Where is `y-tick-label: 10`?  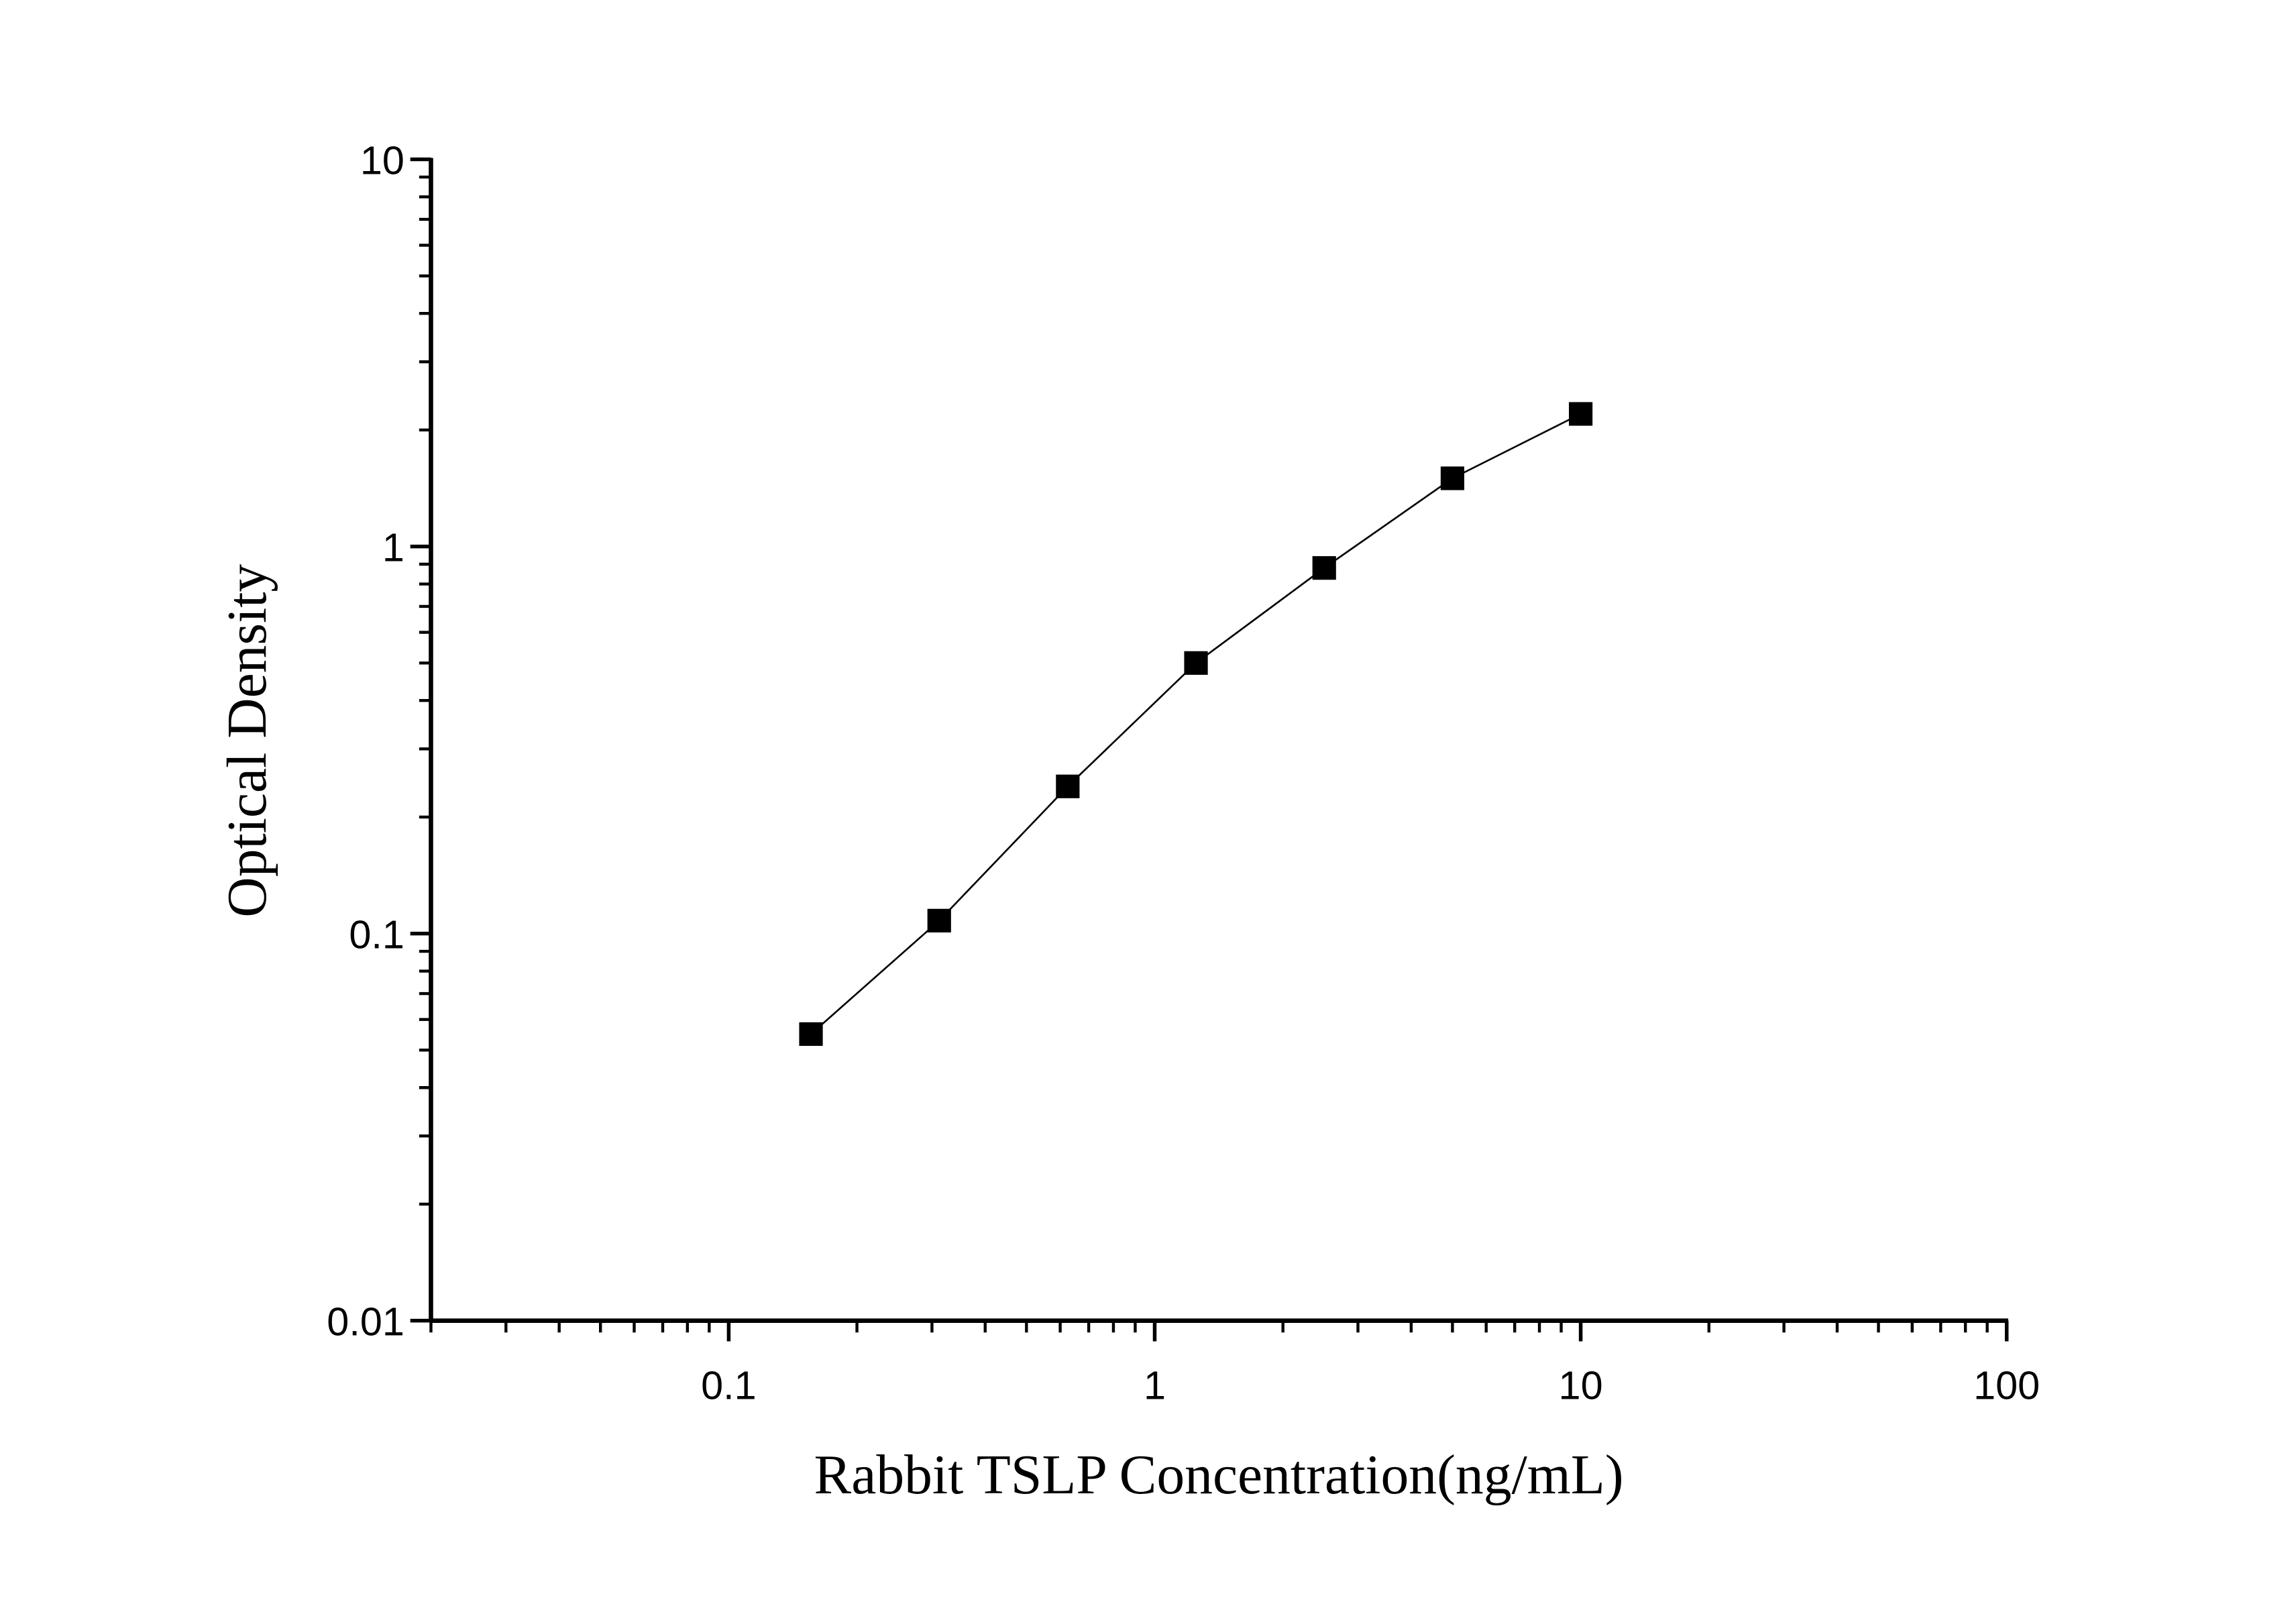 y-tick-label: 10 is located at coordinates (382, 160).